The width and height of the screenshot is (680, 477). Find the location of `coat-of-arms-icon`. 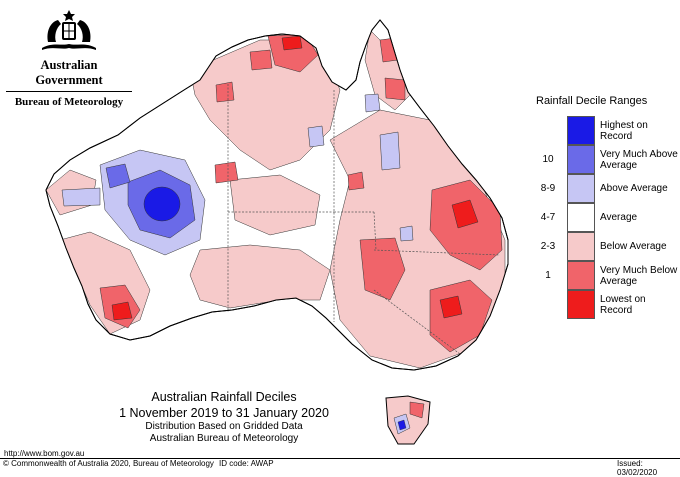

coat-of-arms-icon is located at coordinates (69, 30).